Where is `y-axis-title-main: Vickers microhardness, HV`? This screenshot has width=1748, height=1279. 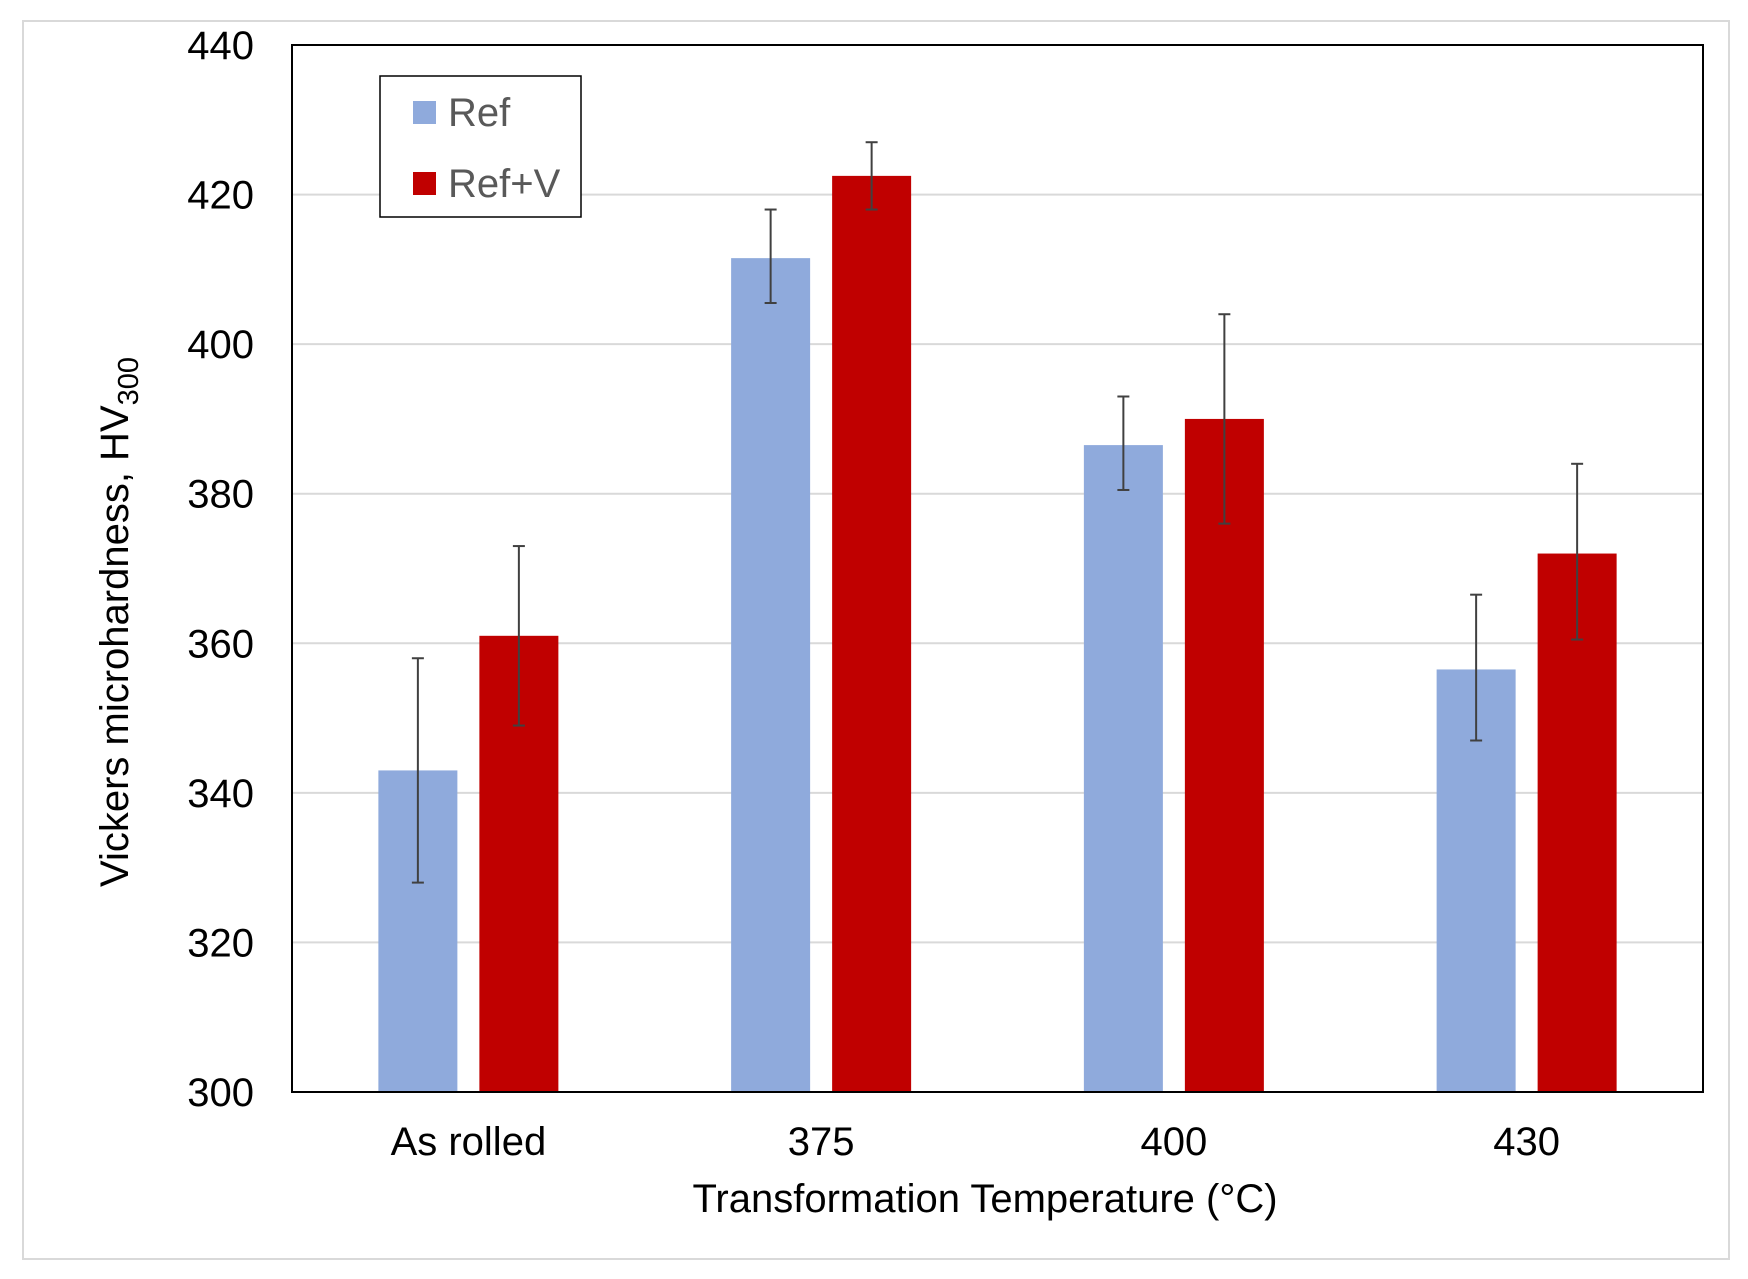 y-axis-title-main: Vickers microhardness, HV is located at coordinates (115, 646).